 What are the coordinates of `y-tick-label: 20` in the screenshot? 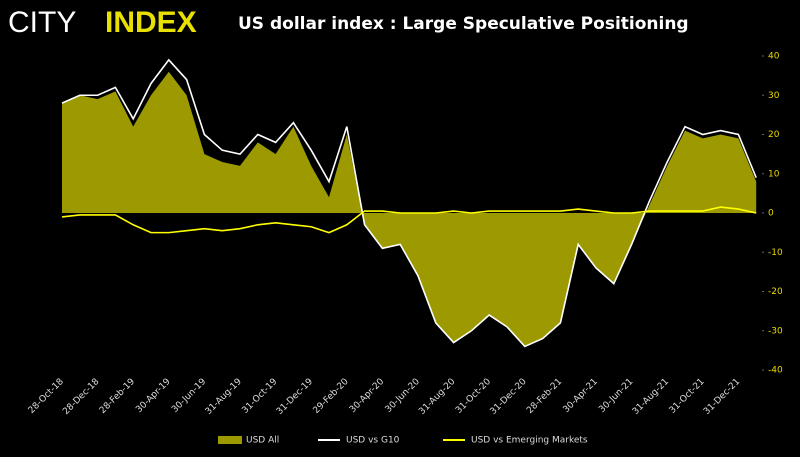 It's located at (774, 135).